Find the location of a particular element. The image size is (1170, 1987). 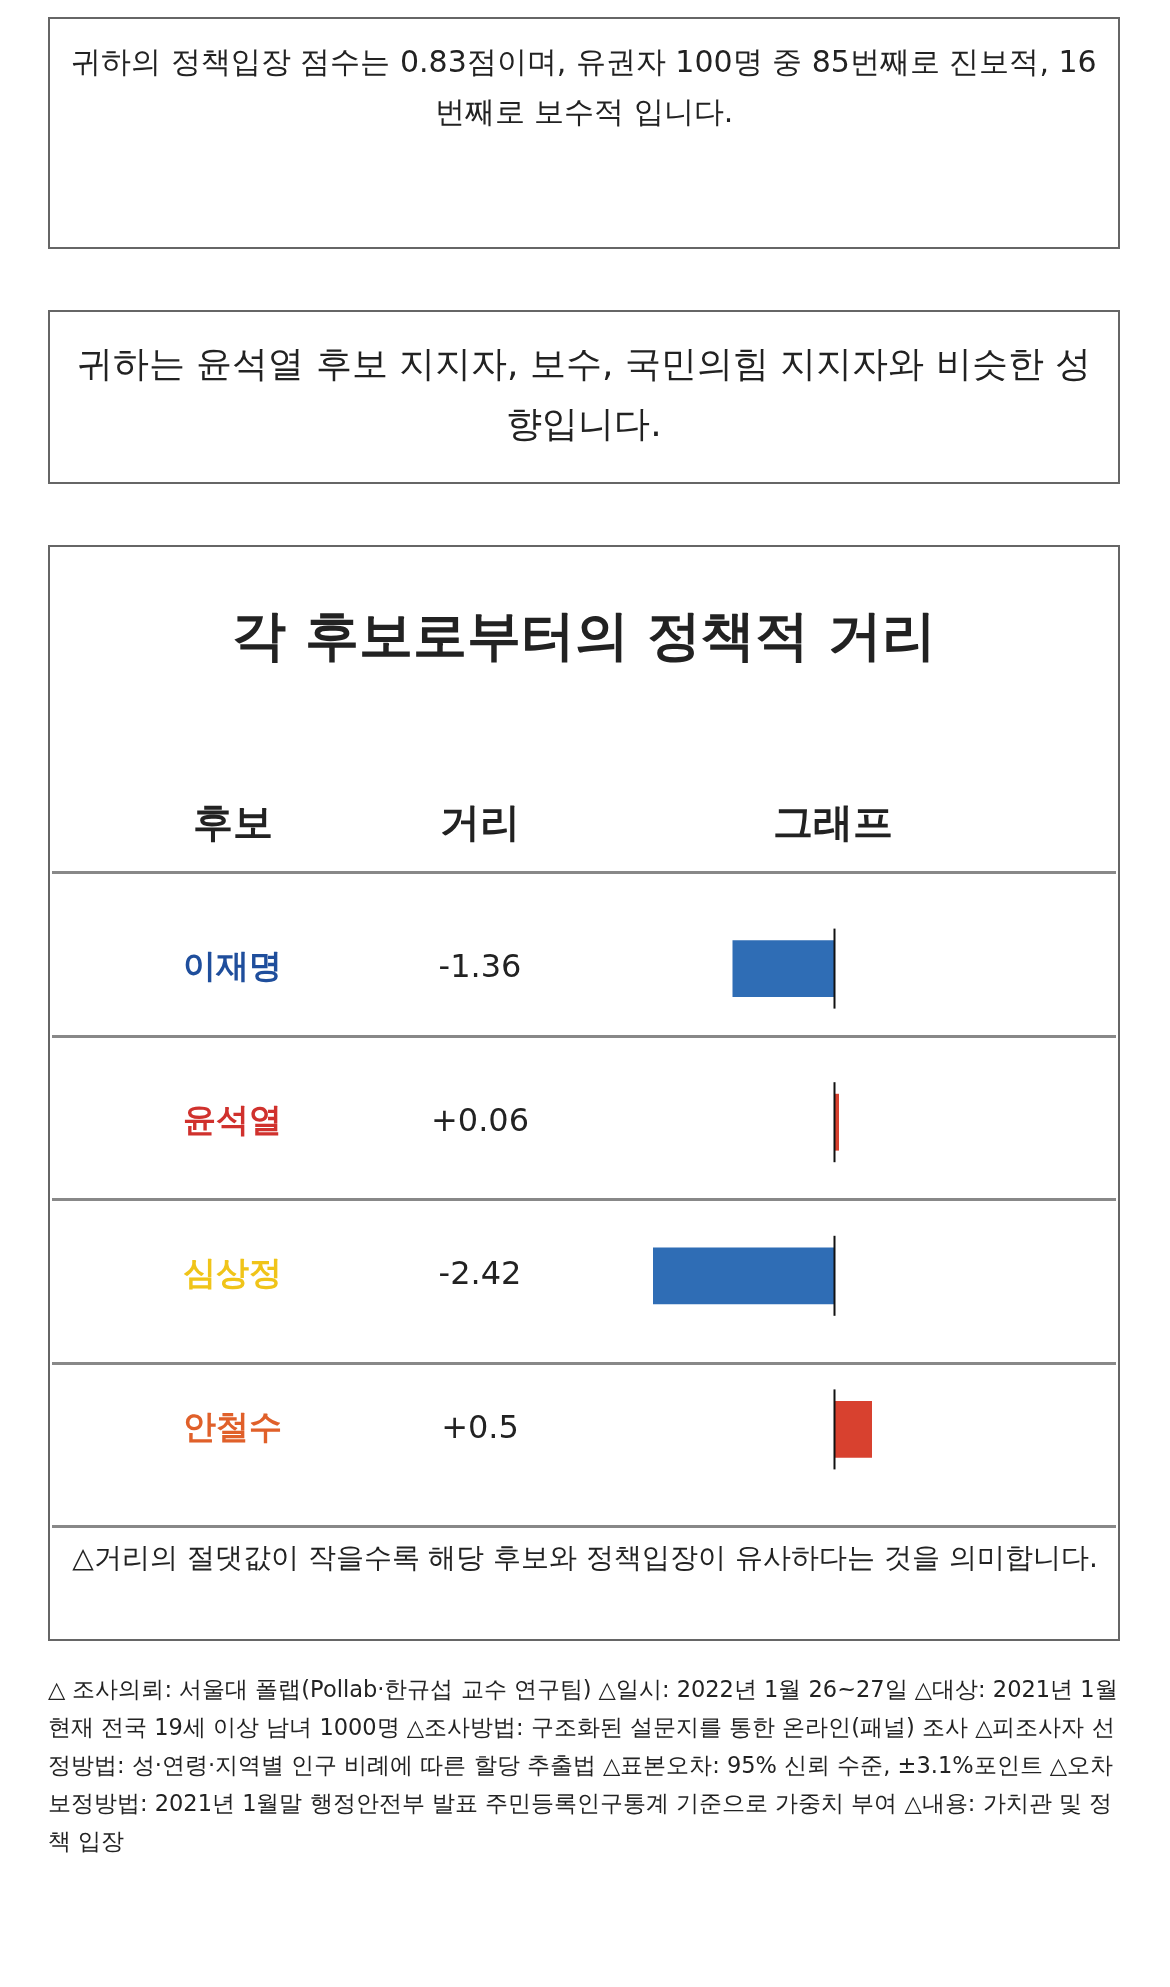

data-label: -1.36 is located at coordinates (480, 965).